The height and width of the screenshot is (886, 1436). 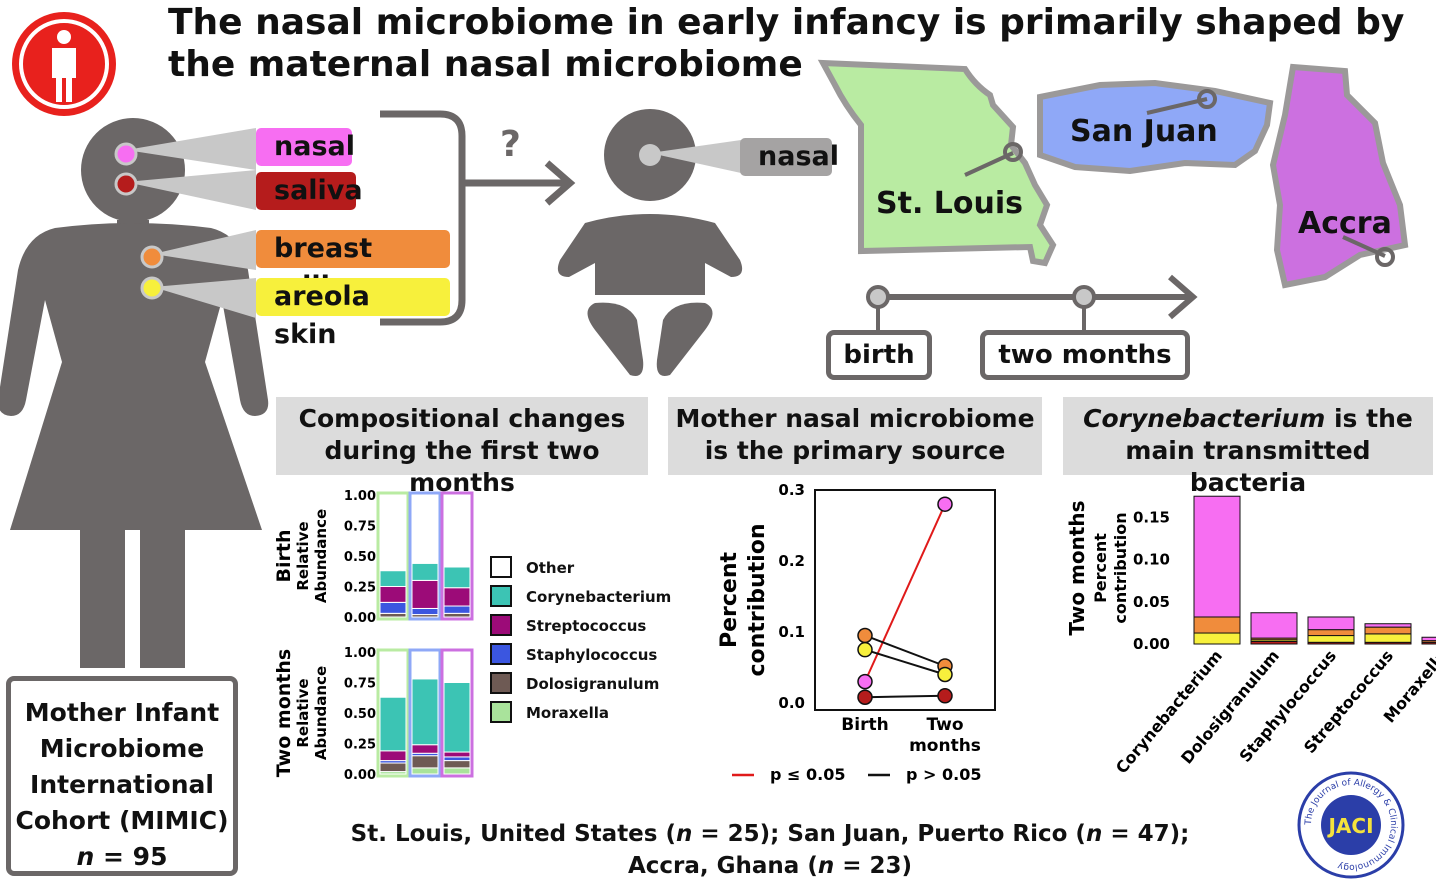 What do you see at coordinates (591, 655) in the screenshot?
I see `legend-label: Staphylococcus` at bounding box center [591, 655].